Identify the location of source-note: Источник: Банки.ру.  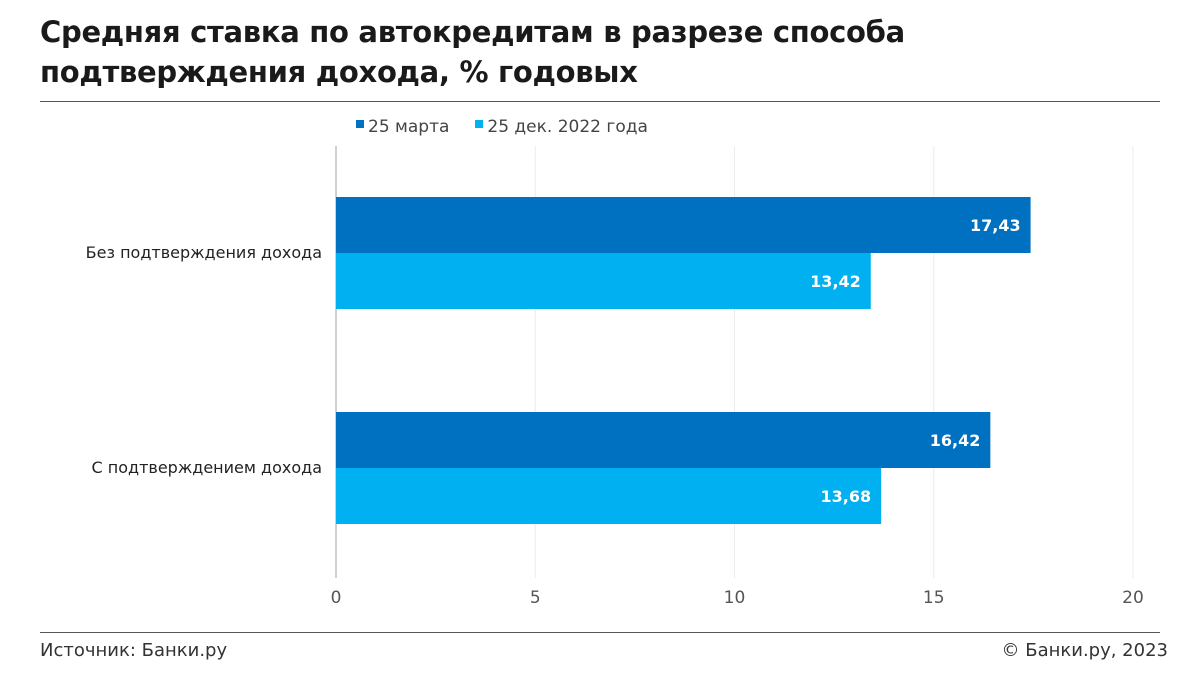
(134, 650).